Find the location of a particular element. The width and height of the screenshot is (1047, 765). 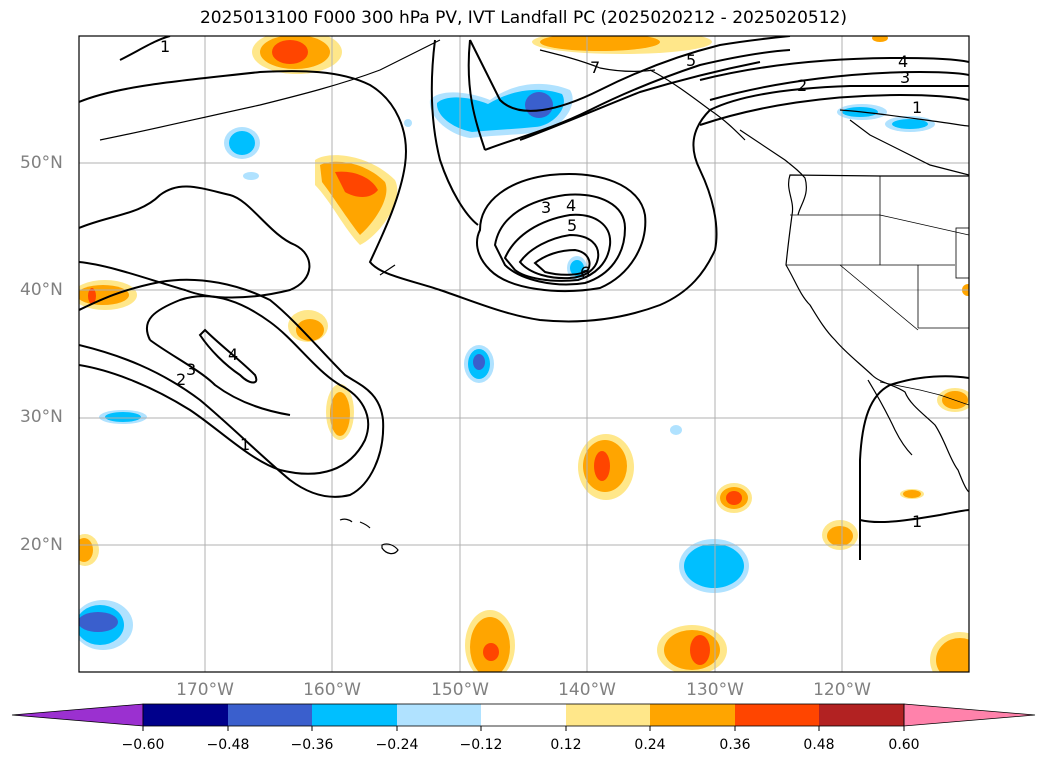

lat-label-50n: 50°N is located at coordinates (41, 163).